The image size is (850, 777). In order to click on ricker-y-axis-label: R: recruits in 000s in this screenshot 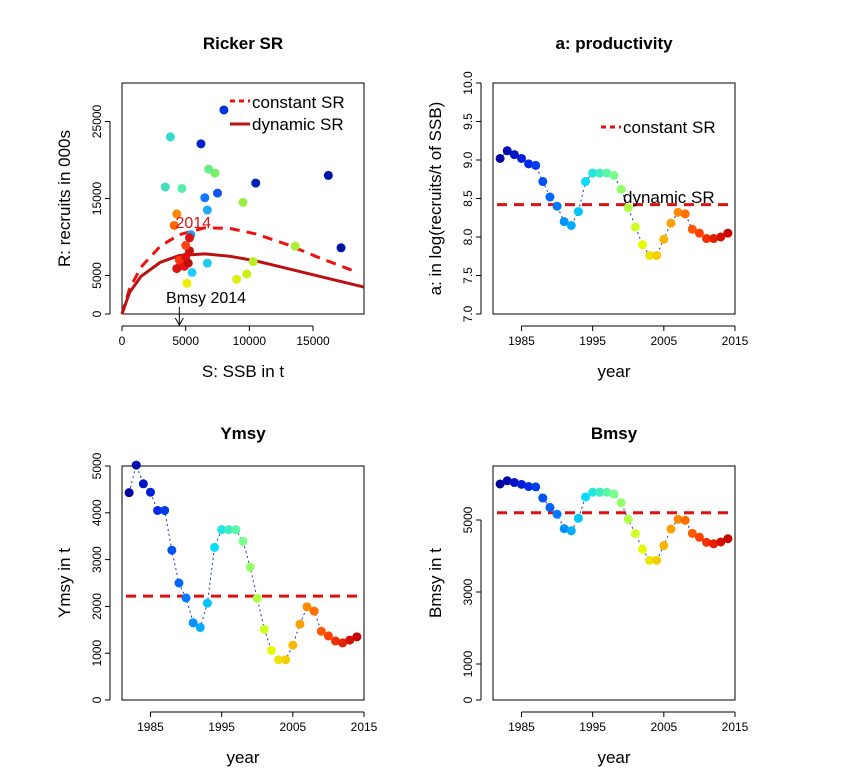, I will do `click(64, 198)`.